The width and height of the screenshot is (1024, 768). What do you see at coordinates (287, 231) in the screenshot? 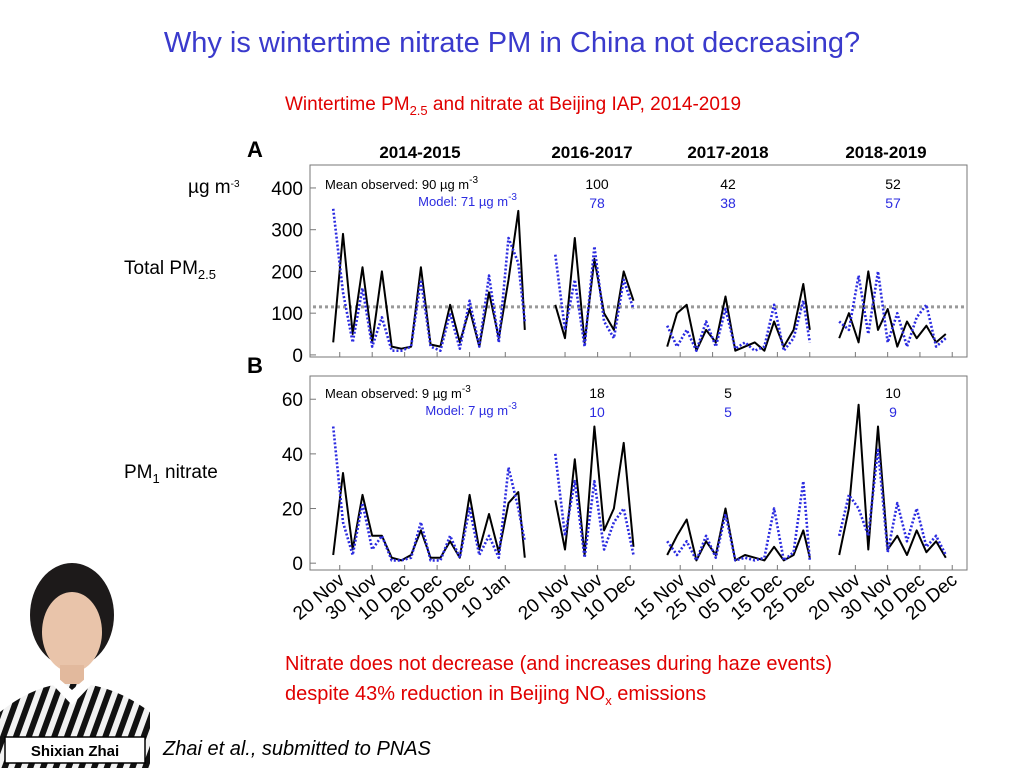
I see `y-tick-label: 300` at bounding box center [287, 231].